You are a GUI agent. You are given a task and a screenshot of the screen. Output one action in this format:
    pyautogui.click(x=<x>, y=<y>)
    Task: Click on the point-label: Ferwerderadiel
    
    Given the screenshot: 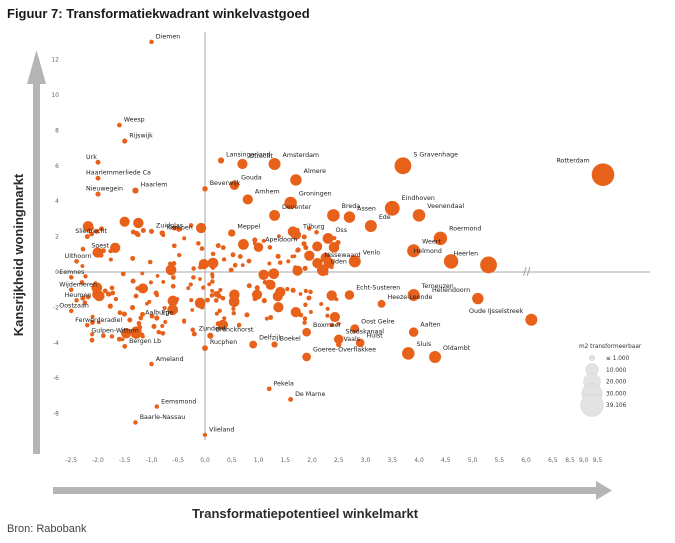 What is the action you would take?
    pyautogui.click(x=98, y=320)
    